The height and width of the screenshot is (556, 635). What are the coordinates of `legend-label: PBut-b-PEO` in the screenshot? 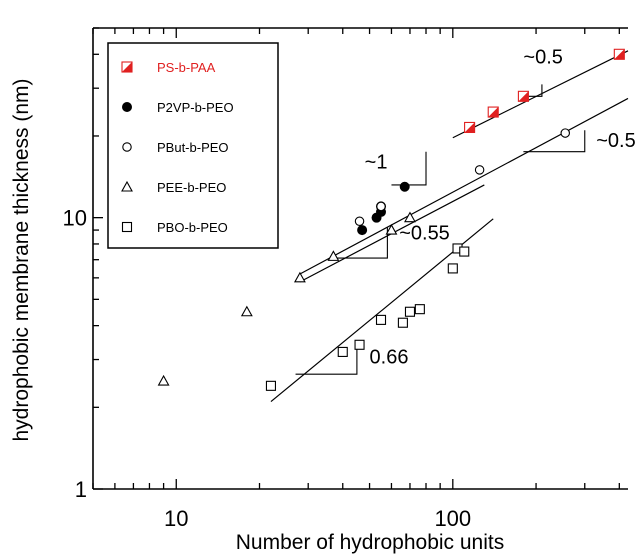 It's located at (193, 147).